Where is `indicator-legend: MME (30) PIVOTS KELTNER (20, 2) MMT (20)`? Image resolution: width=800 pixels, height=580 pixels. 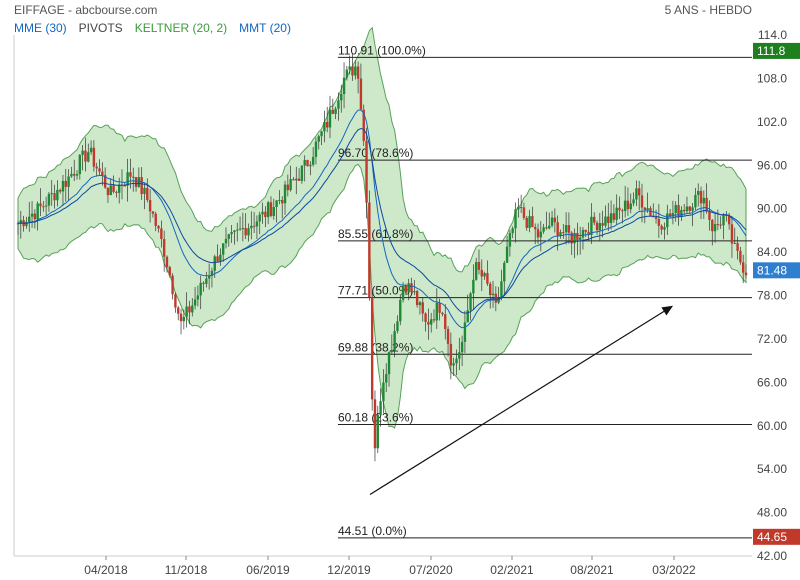 indicator-legend: MME (30) PIVOTS KELTNER (20, 2) MMT (20) is located at coordinates (152, 28).